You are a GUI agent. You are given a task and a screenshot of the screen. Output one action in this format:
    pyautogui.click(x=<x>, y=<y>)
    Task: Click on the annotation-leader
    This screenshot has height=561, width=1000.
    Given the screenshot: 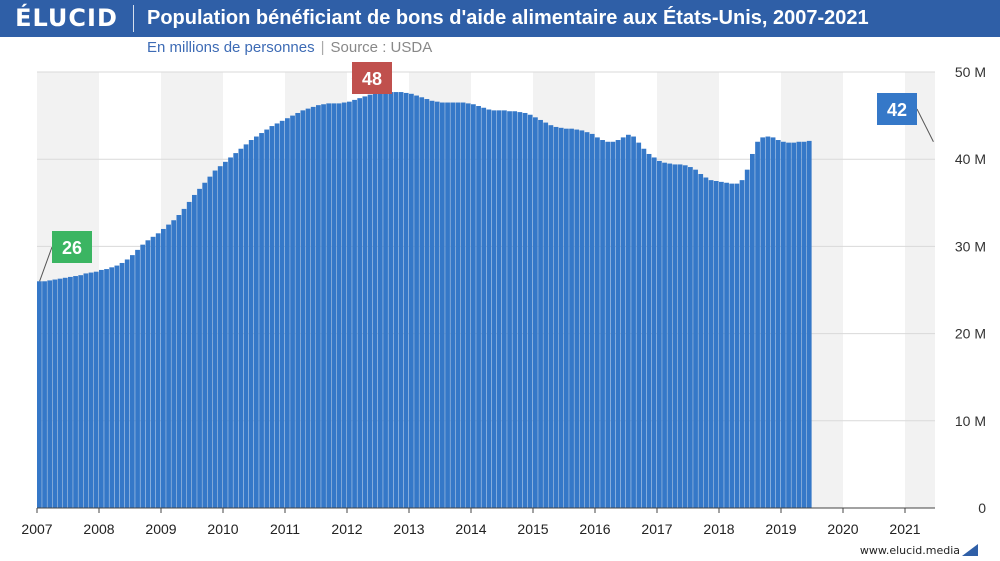 What is the action you would take?
    pyautogui.click(x=925, y=125)
    